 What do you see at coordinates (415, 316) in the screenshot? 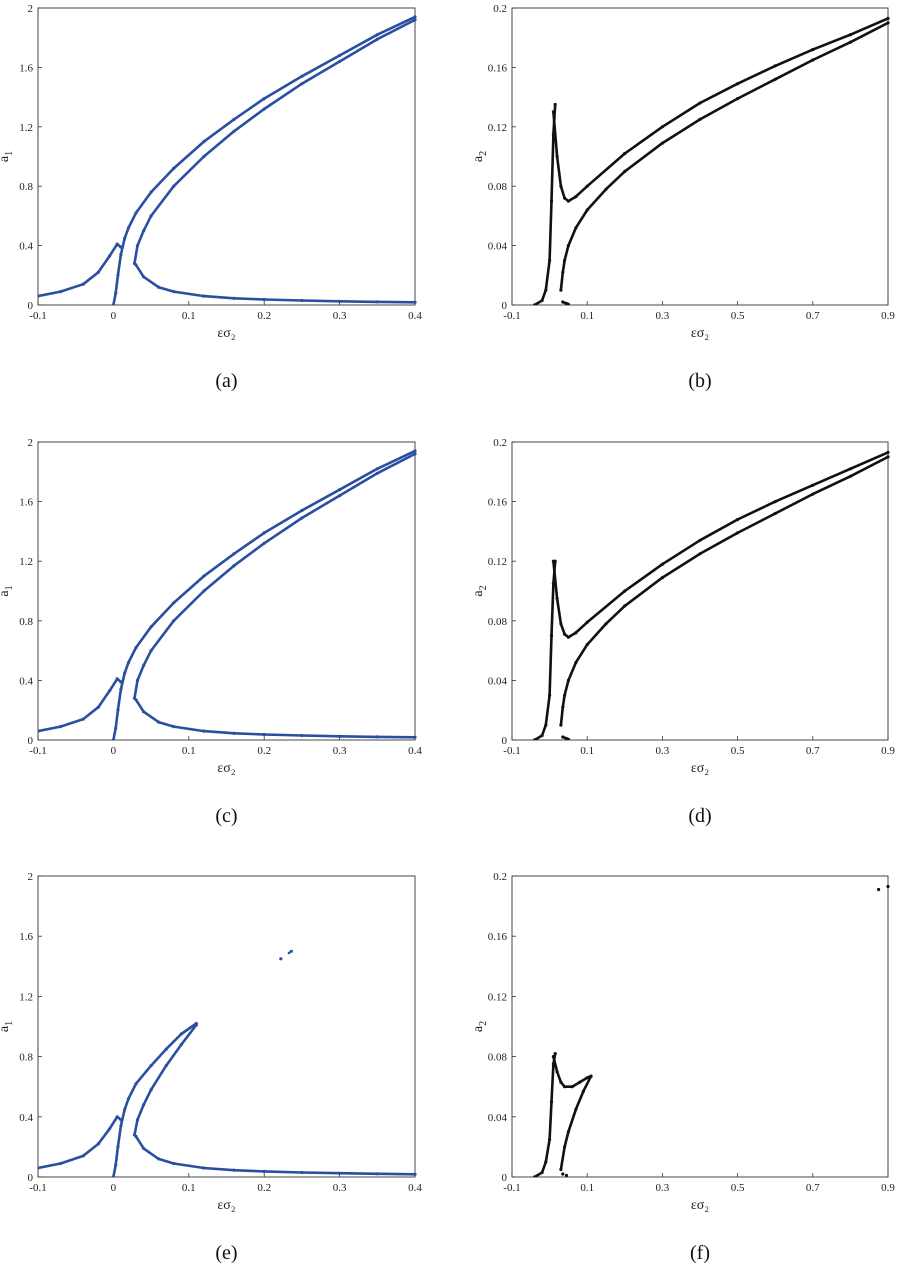
I see `x-tick-label: 0.4` at bounding box center [415, 316].